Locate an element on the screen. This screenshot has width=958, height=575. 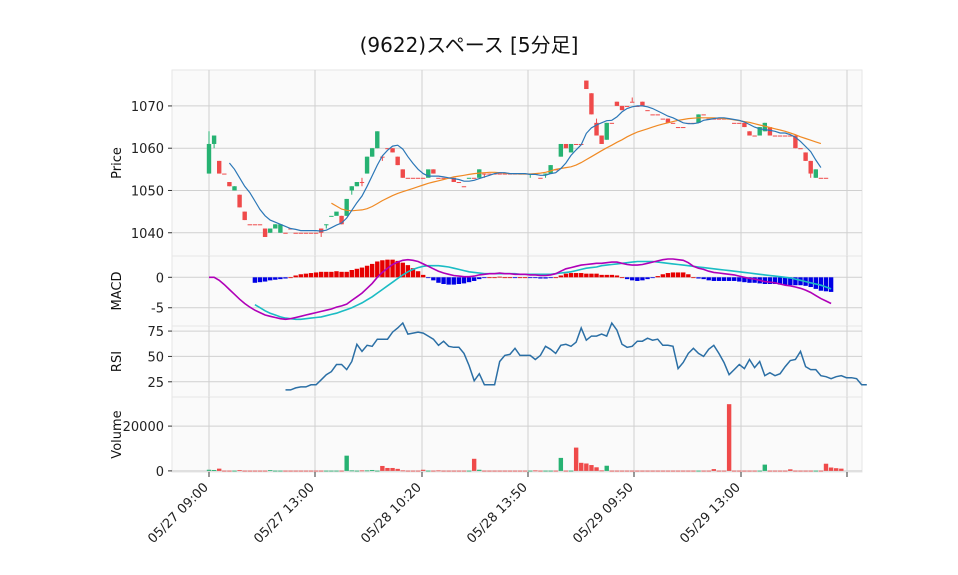
x-tick-label: 05/27 09:00 is located at coordinates (178, 513).